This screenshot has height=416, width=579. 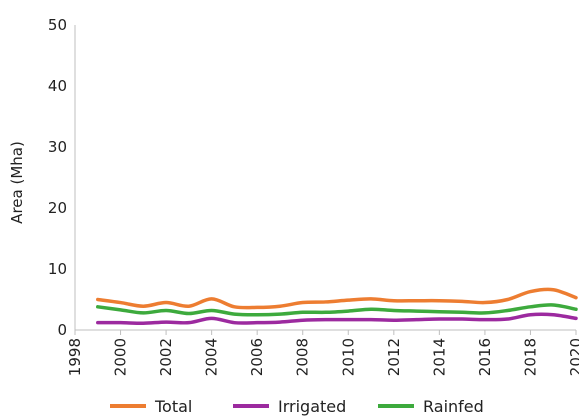 What do you see at coordinates (530, 357) in the screenshot?
I see `x-tick-label: 2018` at bounding box center [530, 357].